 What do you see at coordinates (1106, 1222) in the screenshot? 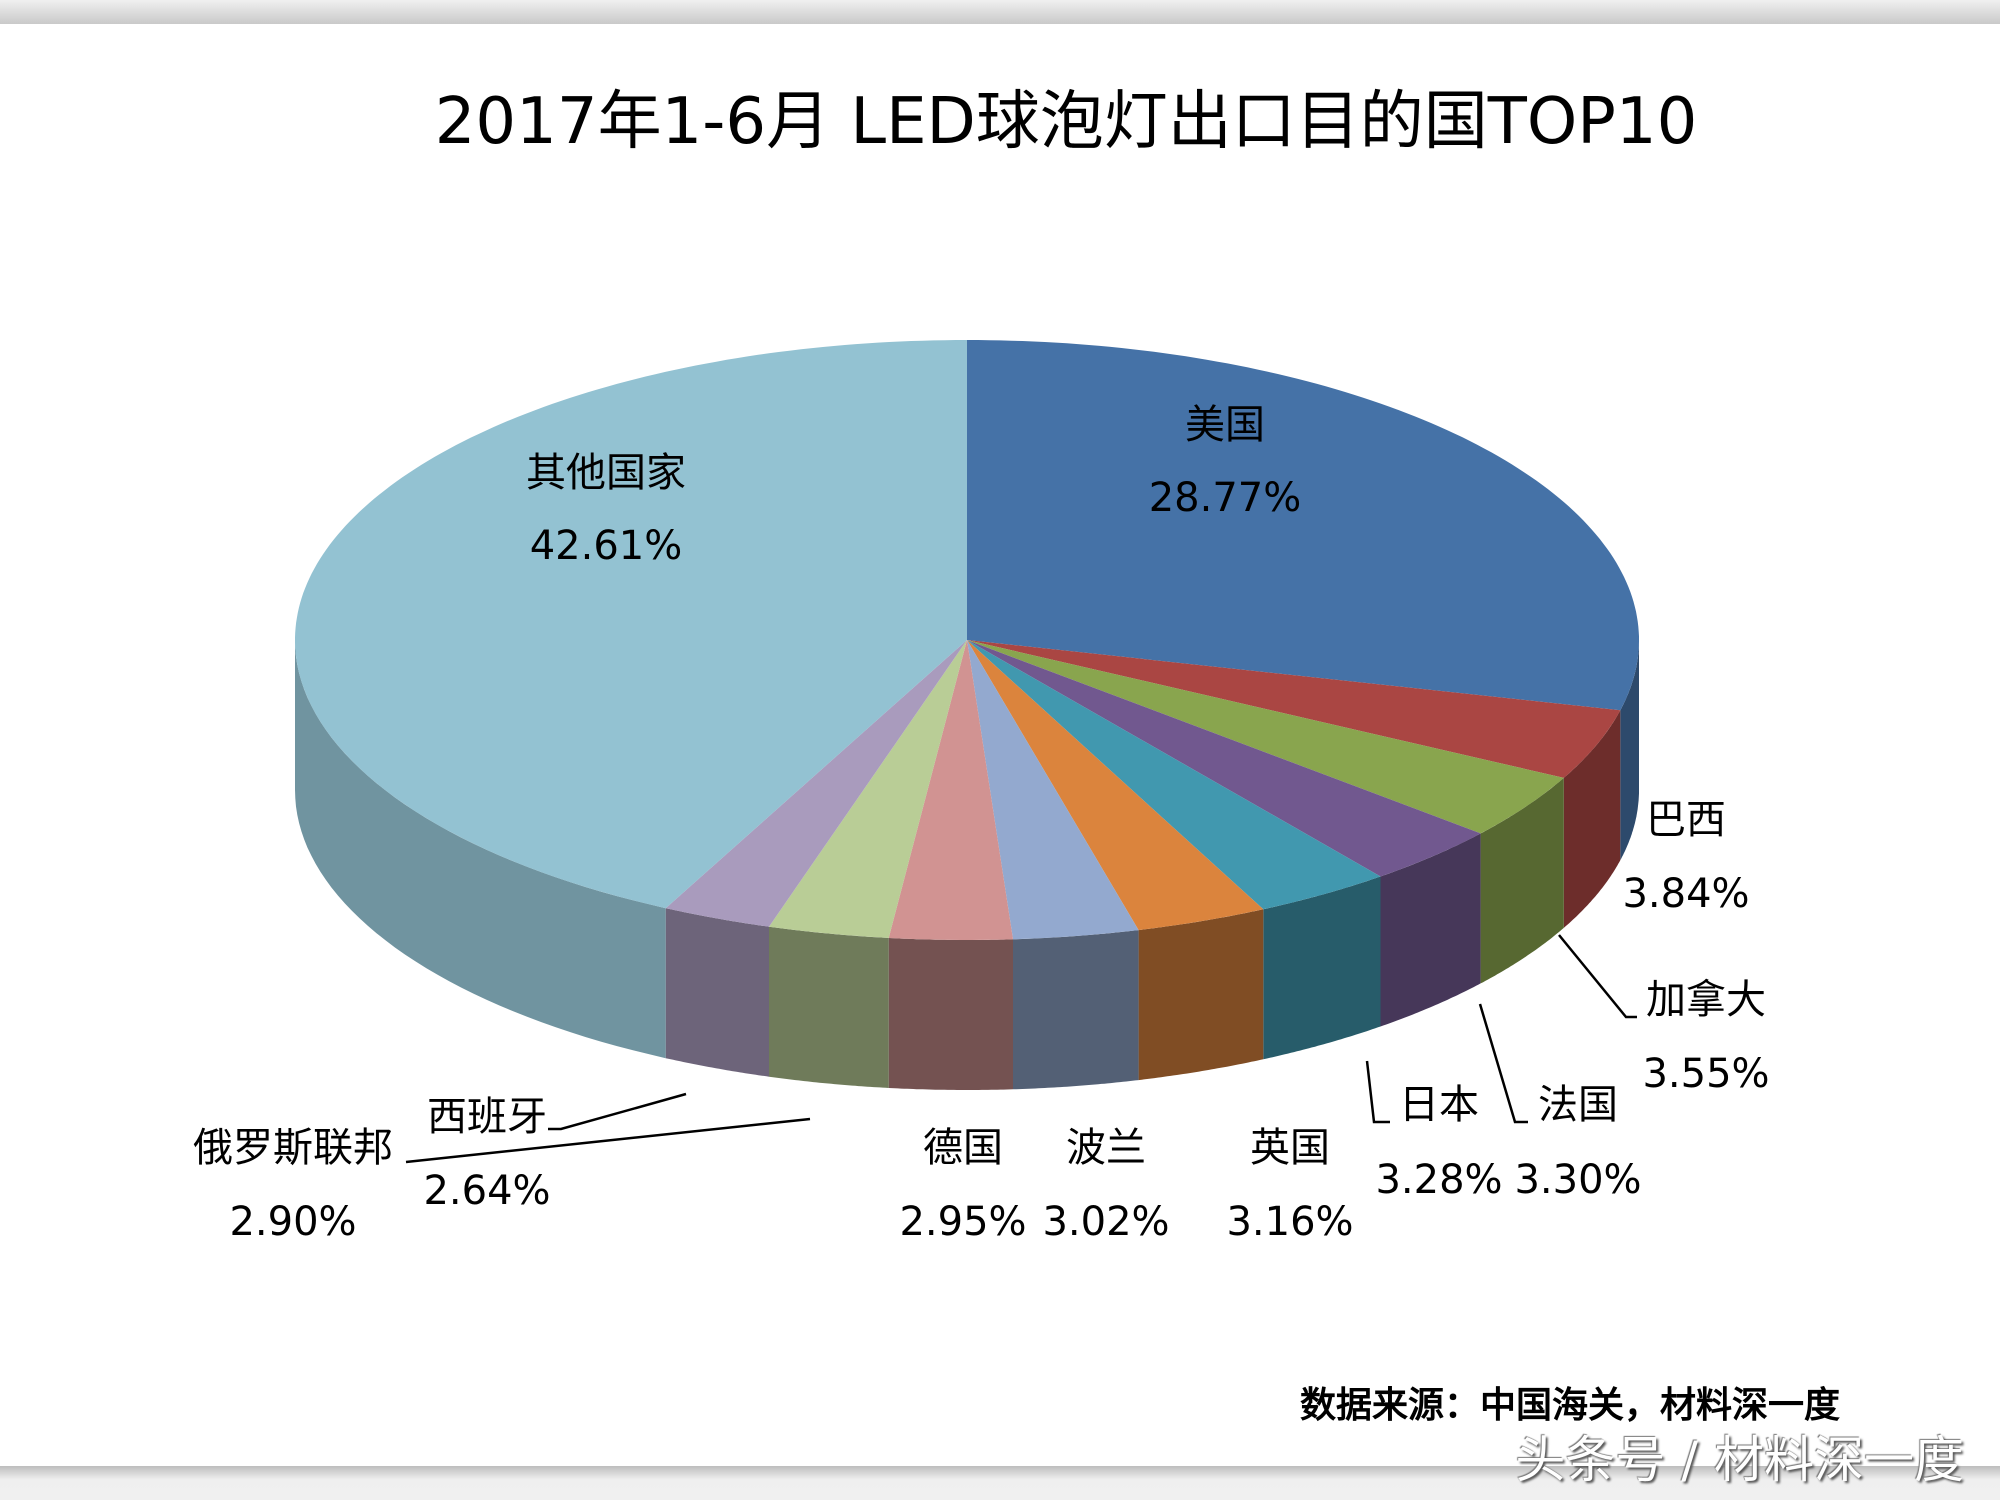
I see `slice-value-poland: 3.02%` at bounding box center [1106, 1222].